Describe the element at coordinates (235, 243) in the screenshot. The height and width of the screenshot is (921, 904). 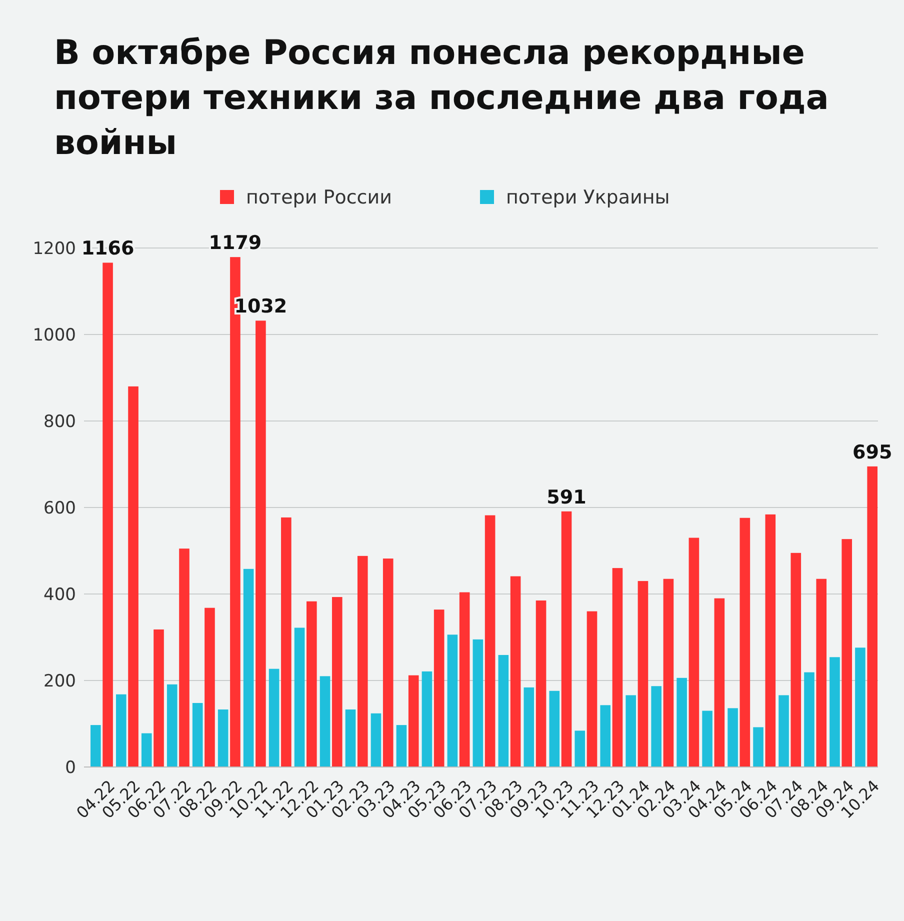
I see `data-label: 1179` at that location.